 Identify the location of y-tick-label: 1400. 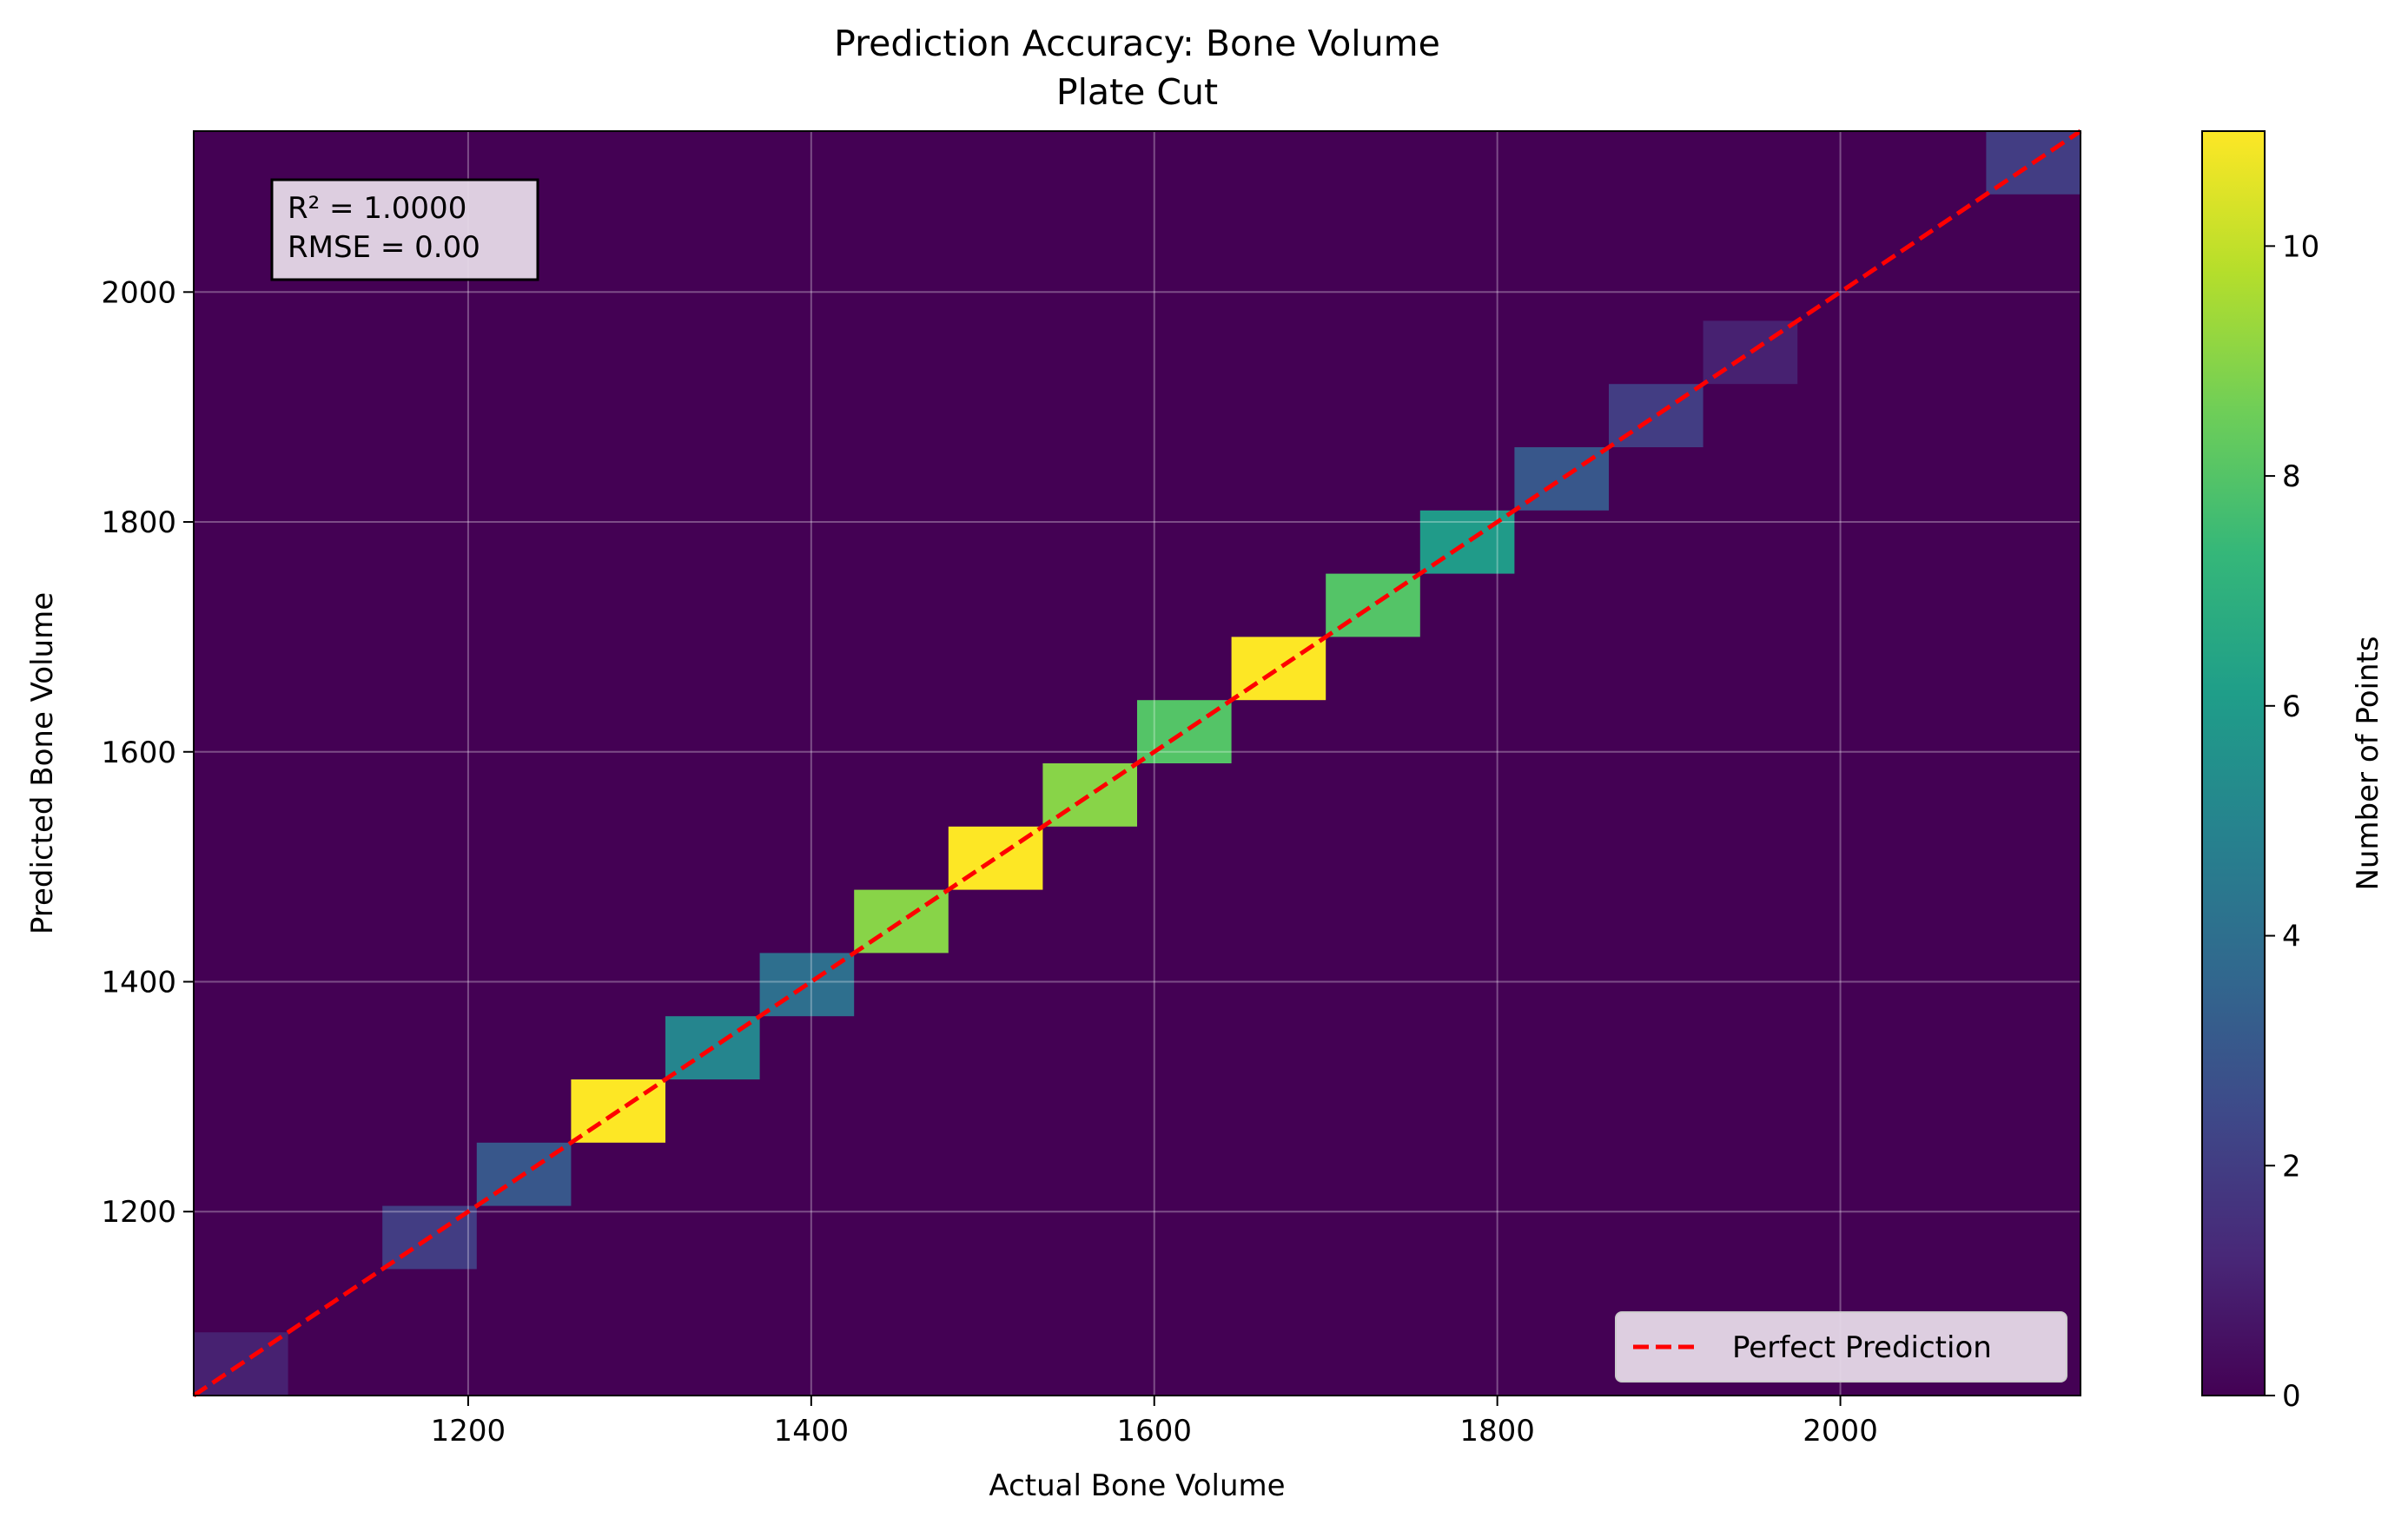
(139, 982).